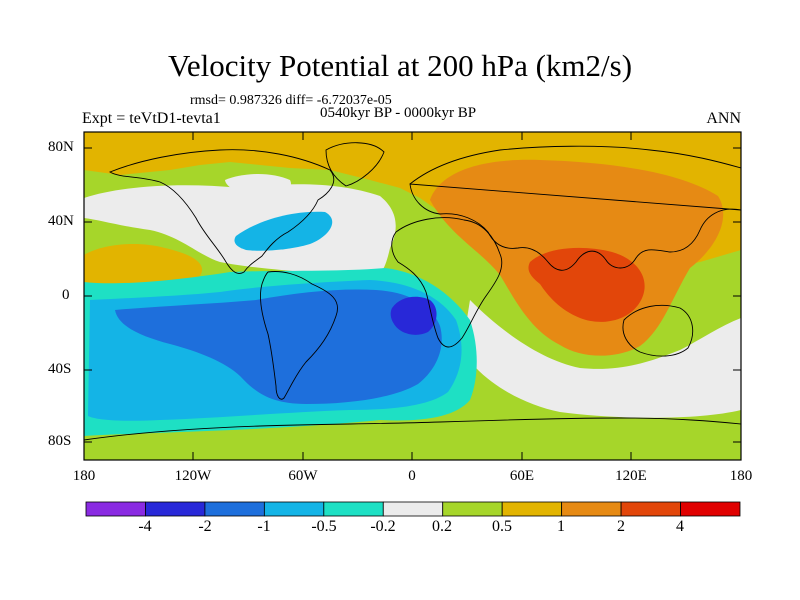 This screenshot has width=800, height=600. I want to click on colorbar, so click(413, 509).